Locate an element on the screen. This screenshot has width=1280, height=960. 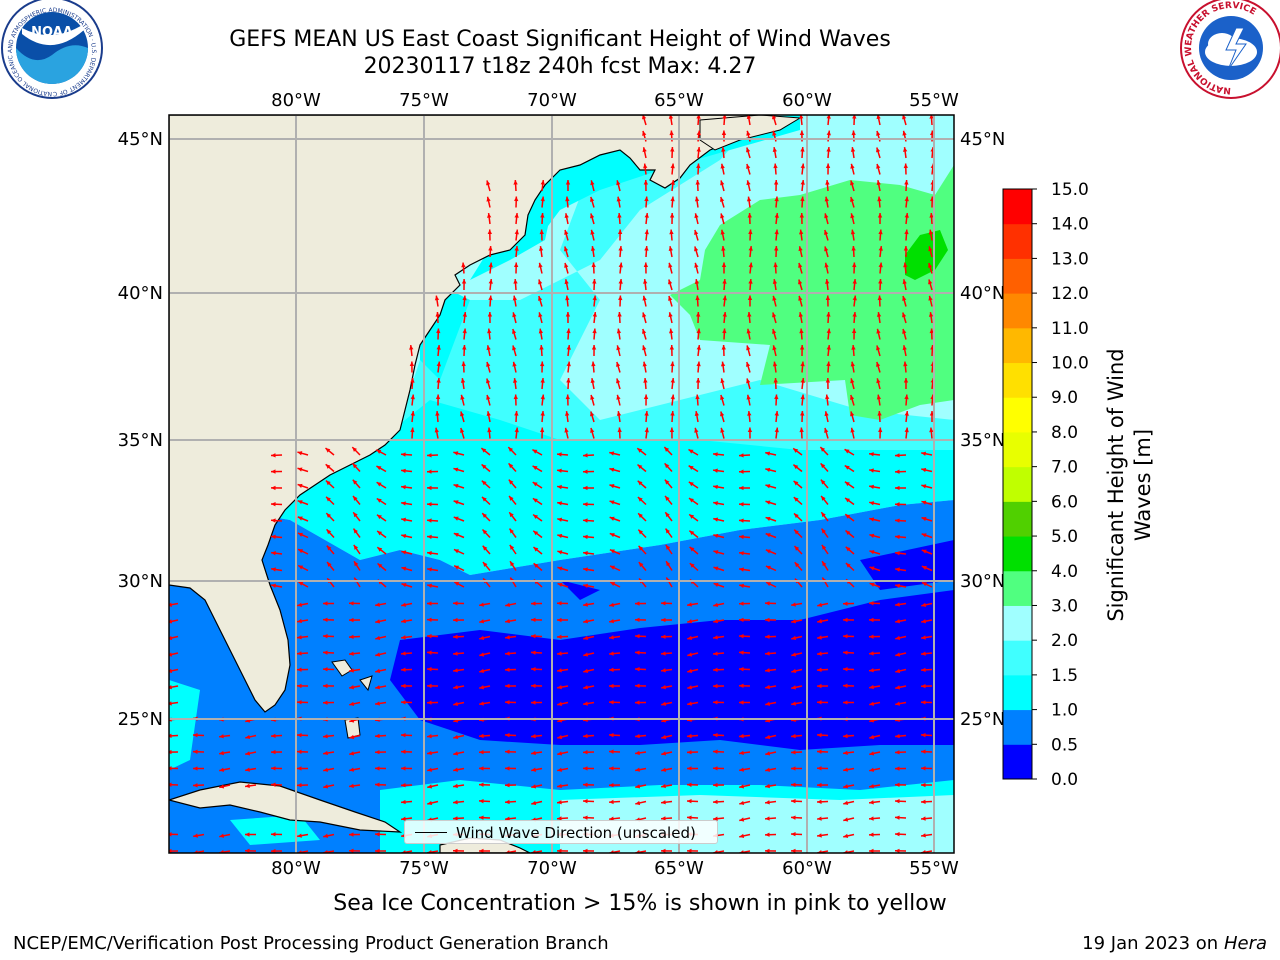
colorbar-tick-label: 0.0 is located at coordinates (1064, 780).